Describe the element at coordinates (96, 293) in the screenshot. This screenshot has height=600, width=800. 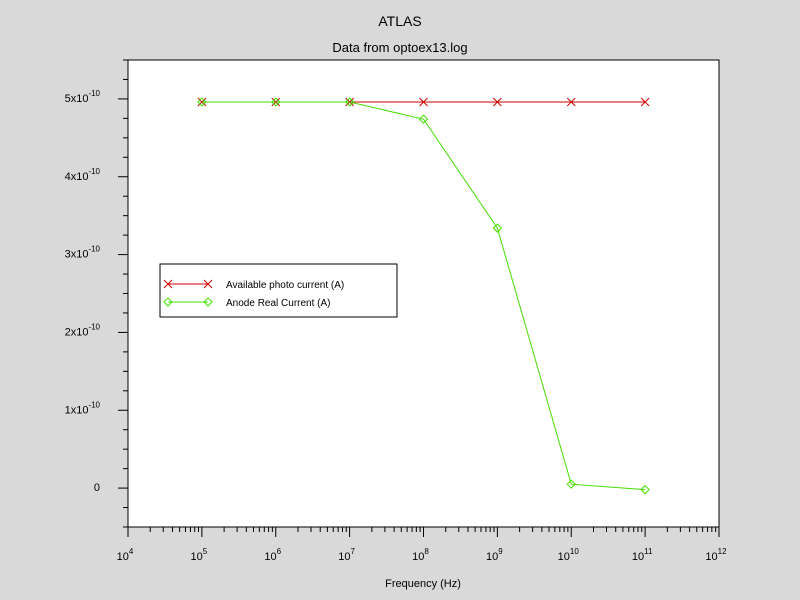
I see `y-axis: 0 1x10⁻¹⁰ 2x10⁻¹⁰ 3x10⁻¹⁰ 4x10⁻¹⁰ 5x10⁻¹⁰` at that location.